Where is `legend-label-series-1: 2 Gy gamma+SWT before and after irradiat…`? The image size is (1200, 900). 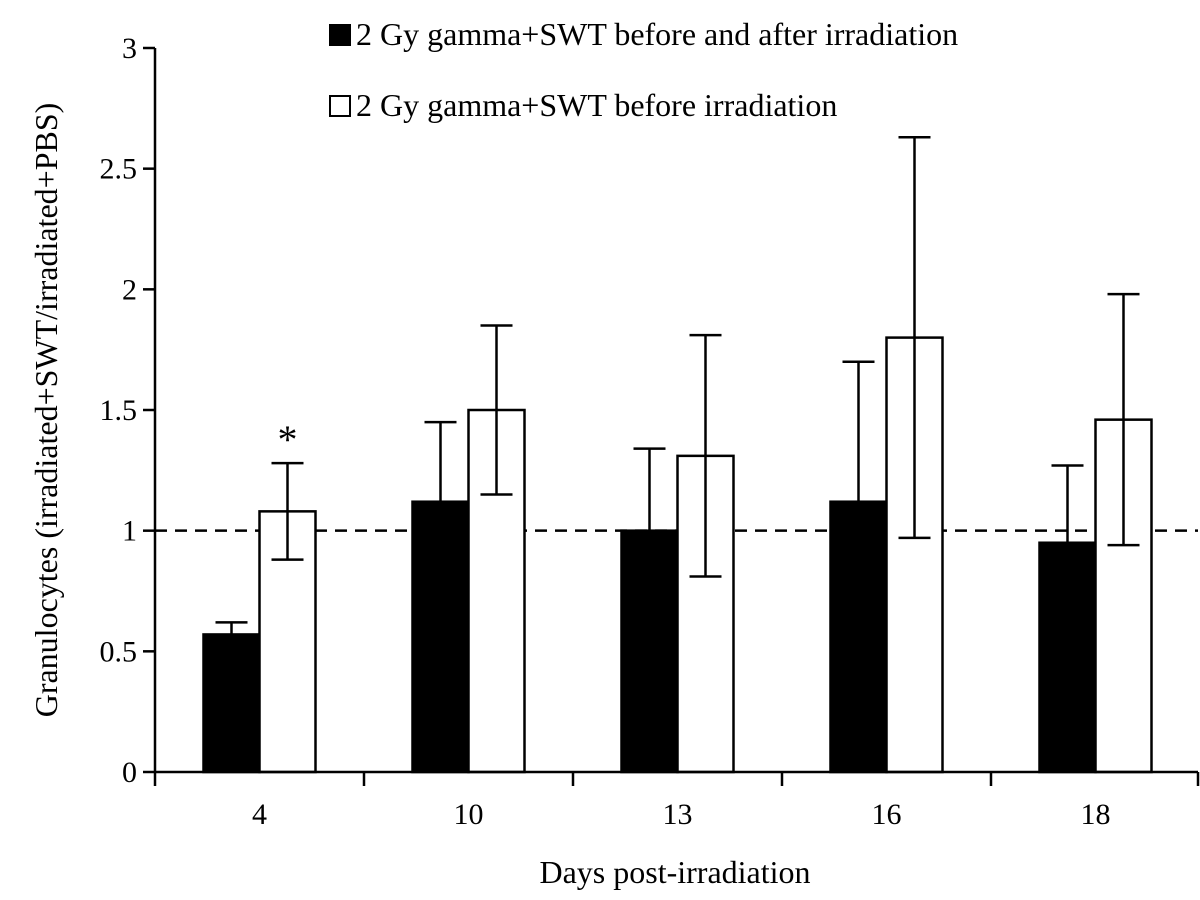 legend-label-series-1: 2 Gy gamma+SWT before and after irradiat… is located at coordinates (657, 34).